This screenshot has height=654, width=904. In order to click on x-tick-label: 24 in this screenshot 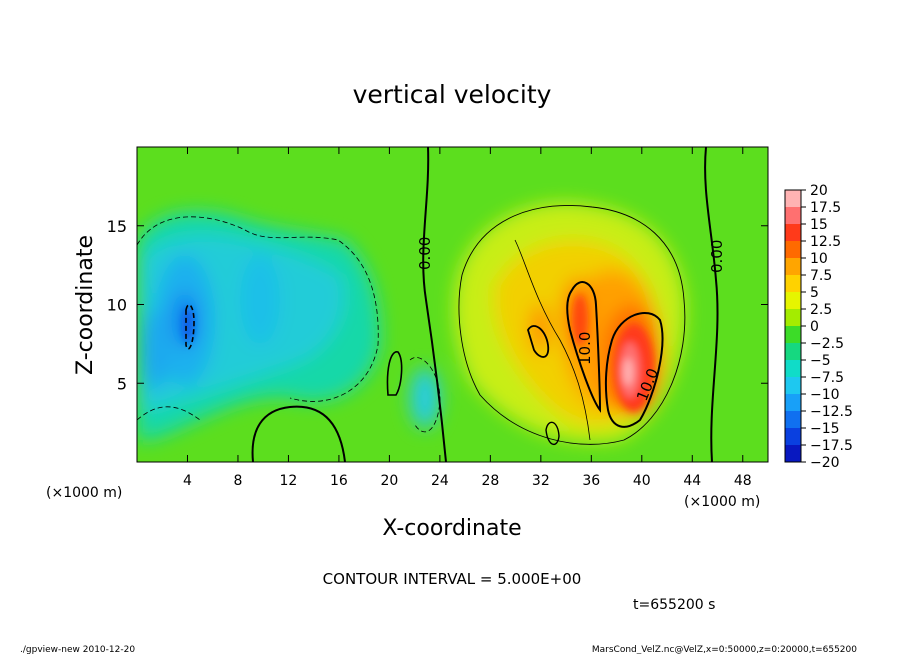, I will do `click(440, 481)`.